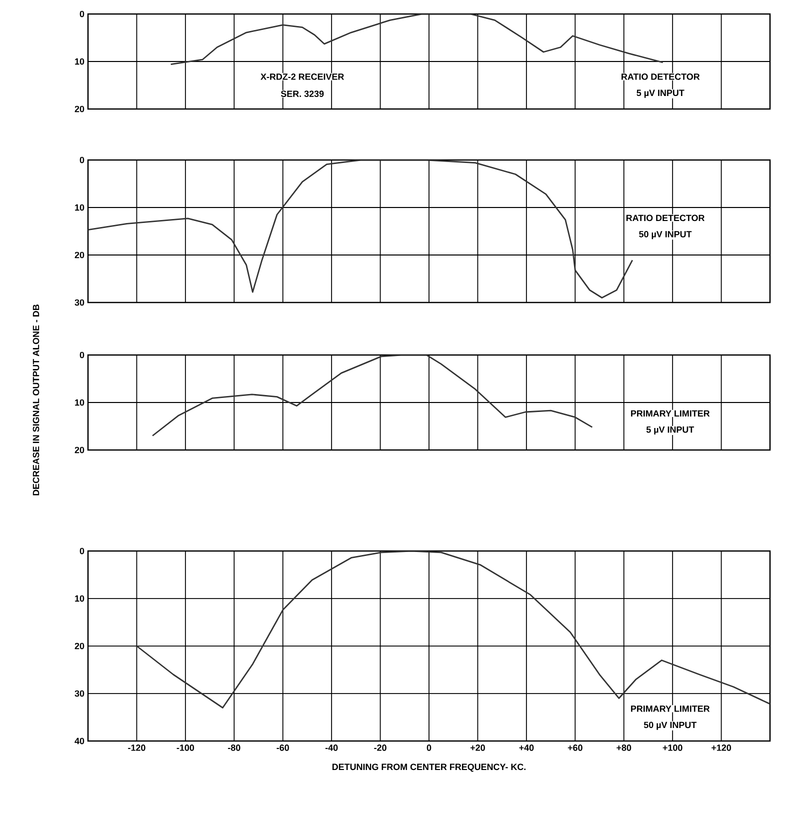 The image size is (803, 825). Describe the element at coordinates (526, 747) in the screenshot. I see `x-tick-label: +40` at that location.